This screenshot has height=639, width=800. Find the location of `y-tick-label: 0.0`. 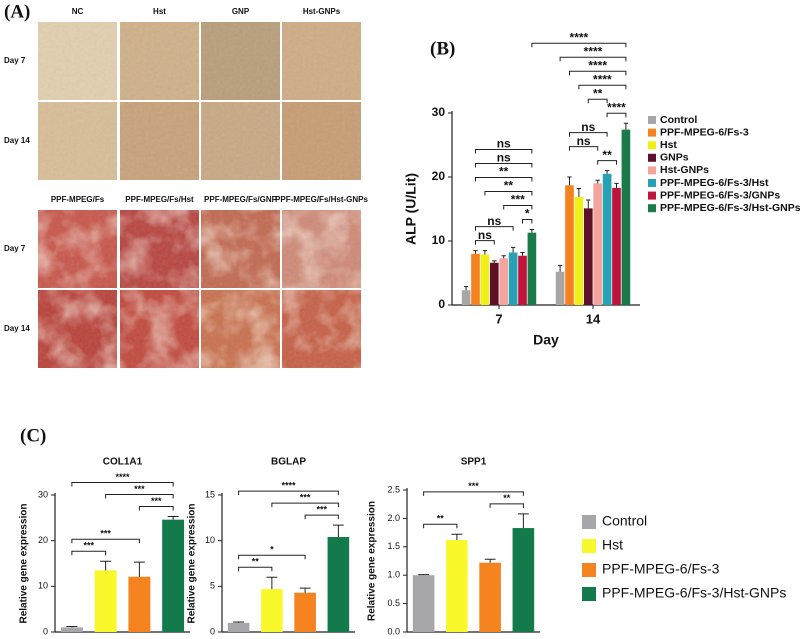

y-tick-label: 0.0 is located at coordinates (393, 631).